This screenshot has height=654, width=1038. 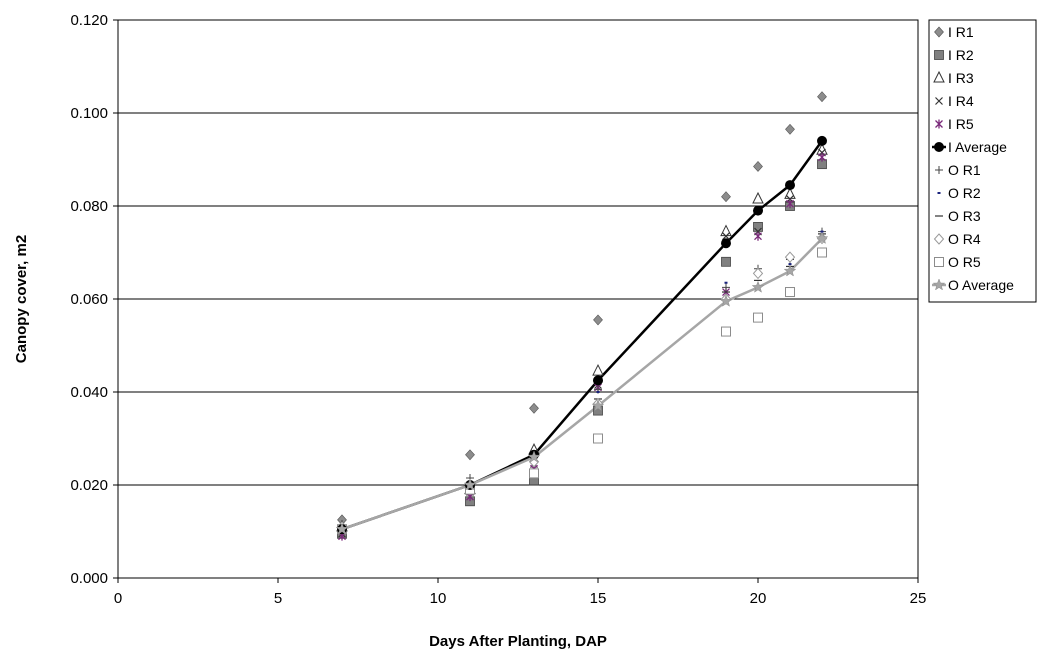 I want to click on legend-label: I R2, so click(x=961, y=55).